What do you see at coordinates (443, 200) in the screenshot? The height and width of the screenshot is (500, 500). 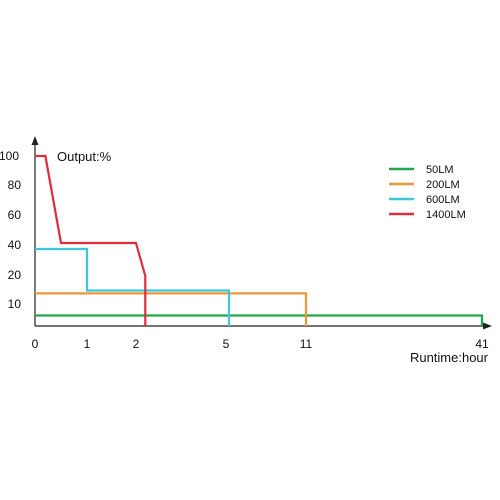 I see `legend-label: 600LM` at bounding box center [443, 200].